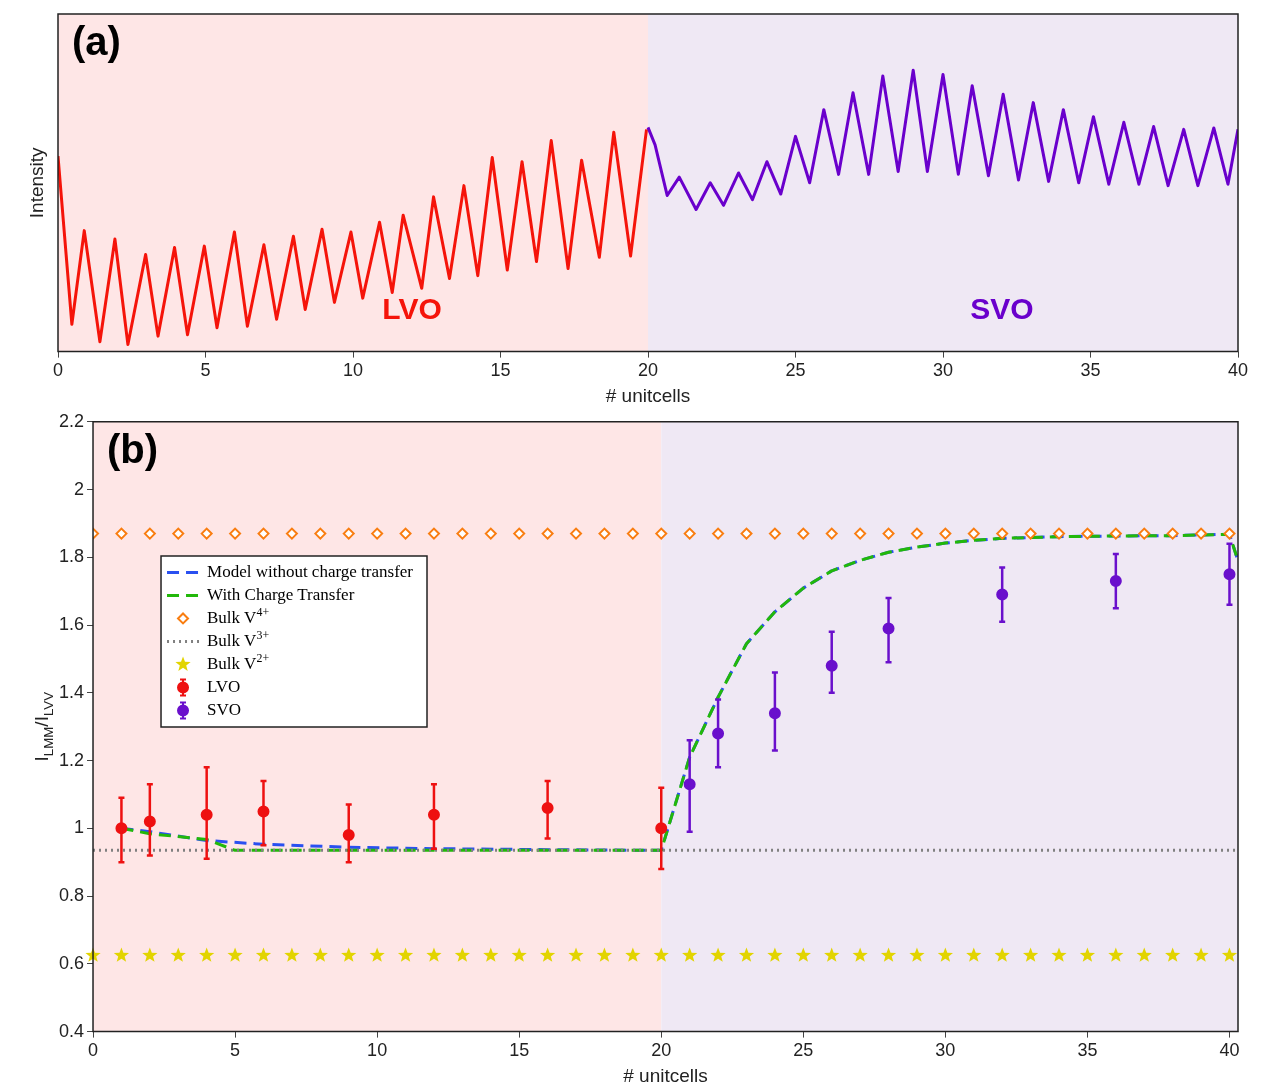 This screenshot has height=1091, width=1266. What do you see at coordinates (71, 691) in the screenshot?
I see `y-tick-label: 1.4` at bounding box center [71, 691].